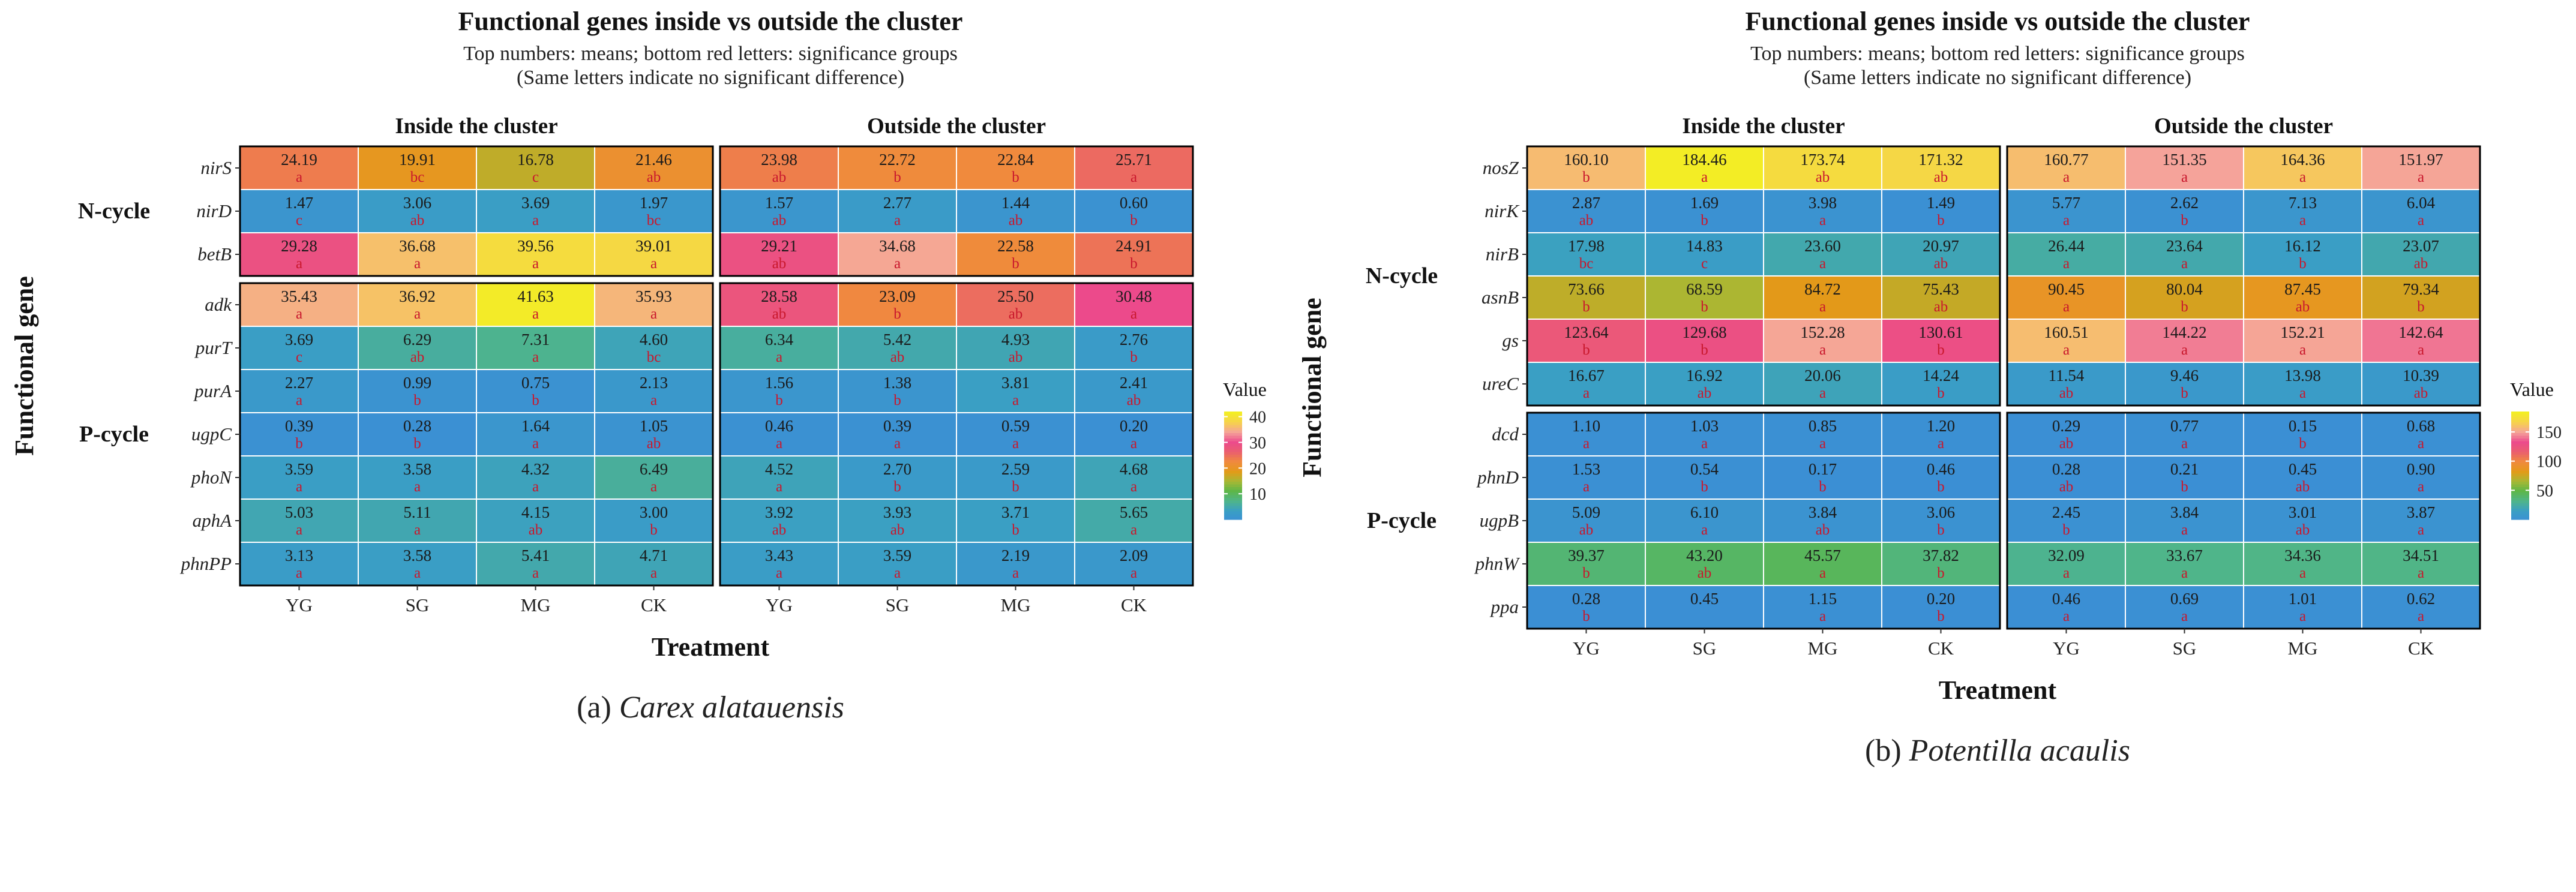 The height and width of the screenshot is (892, 2576). What do you see at coordinates (710, 708) in the screenshot?
I see `figure-caption: (a) Carex alatauensis` at bounding box center [710, 708].